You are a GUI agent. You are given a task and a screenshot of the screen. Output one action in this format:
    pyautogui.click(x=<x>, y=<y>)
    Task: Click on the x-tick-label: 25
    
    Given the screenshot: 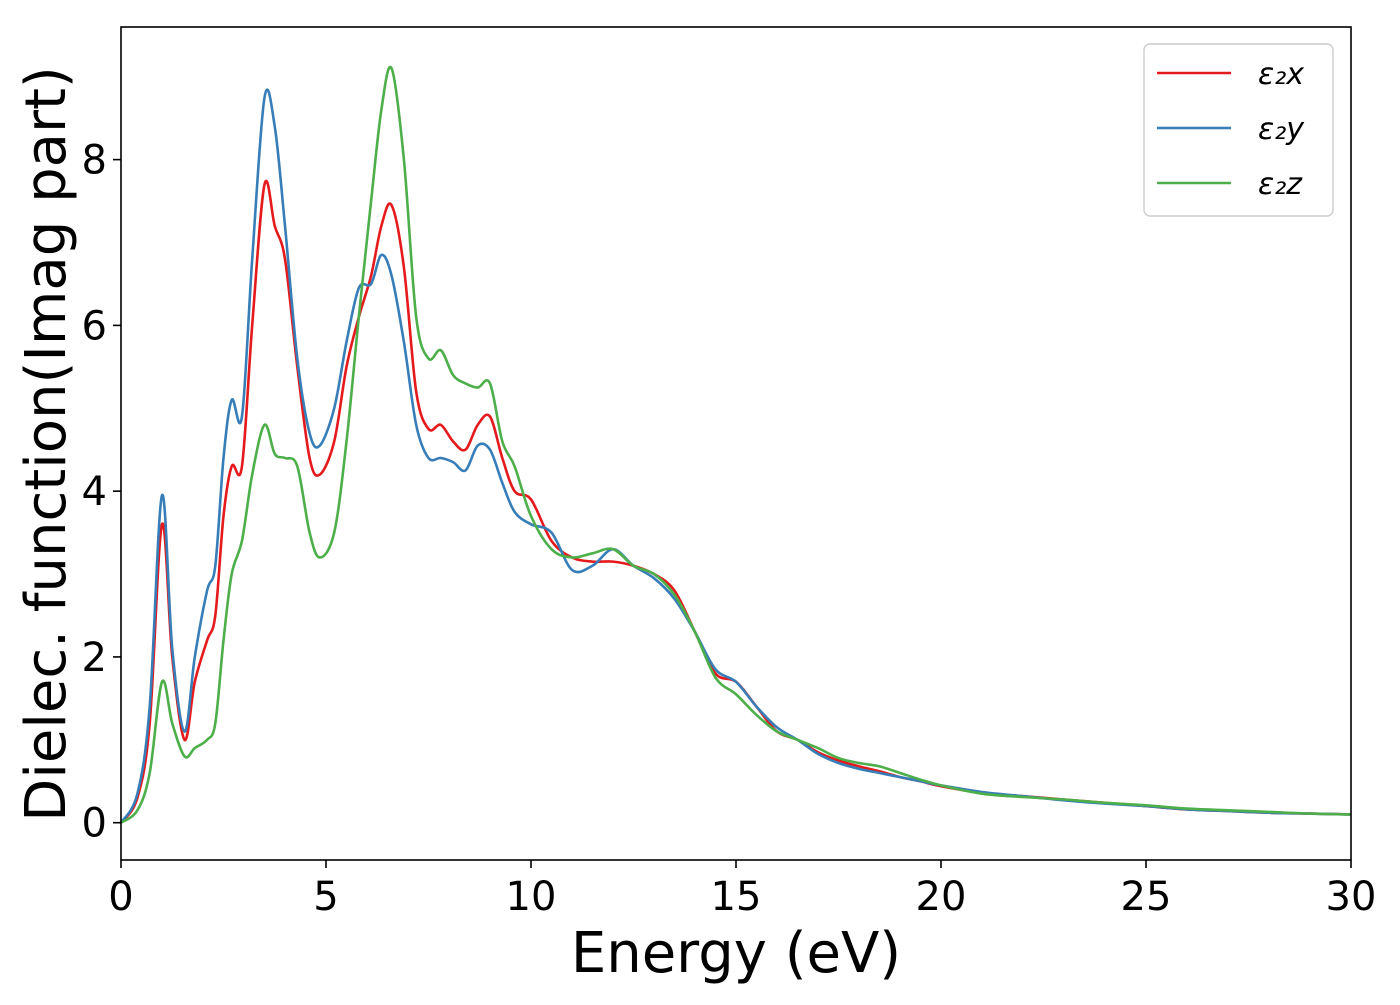 What is the action you would take?
    pyautogui.click(x=1146, y=897)
    